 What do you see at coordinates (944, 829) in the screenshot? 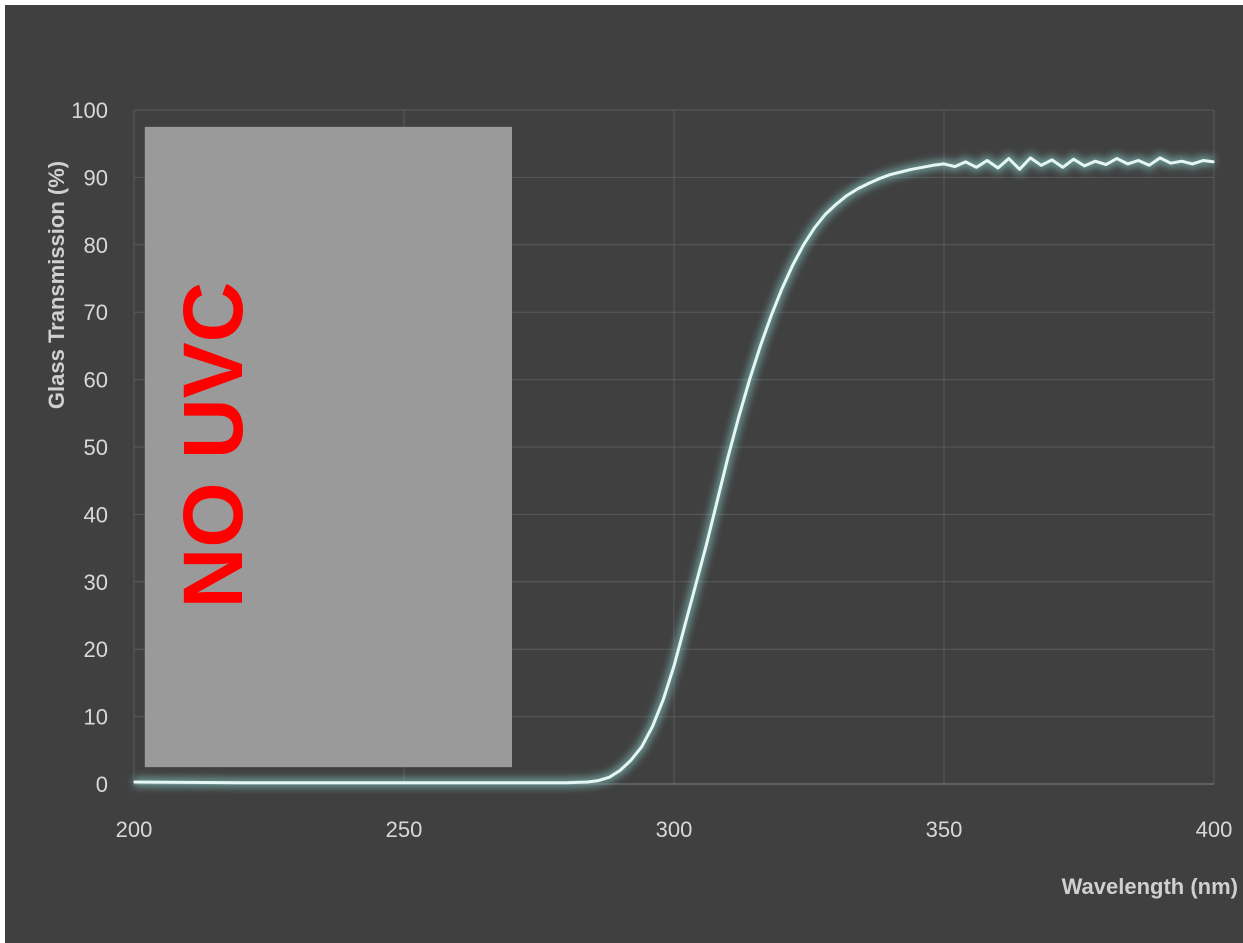
I see `x-tick-label: 350` at bounding box center [944, 829].